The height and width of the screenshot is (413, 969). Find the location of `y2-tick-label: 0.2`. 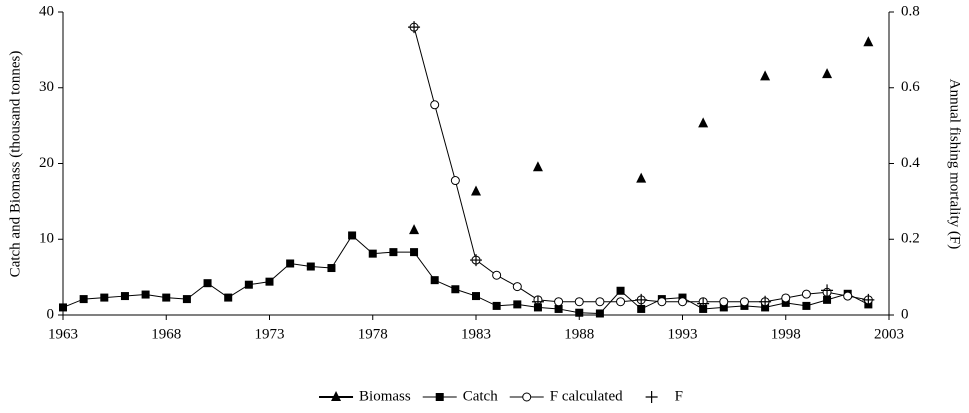

y2-tick-label: 0.2 is located at coordinates (910, 239).